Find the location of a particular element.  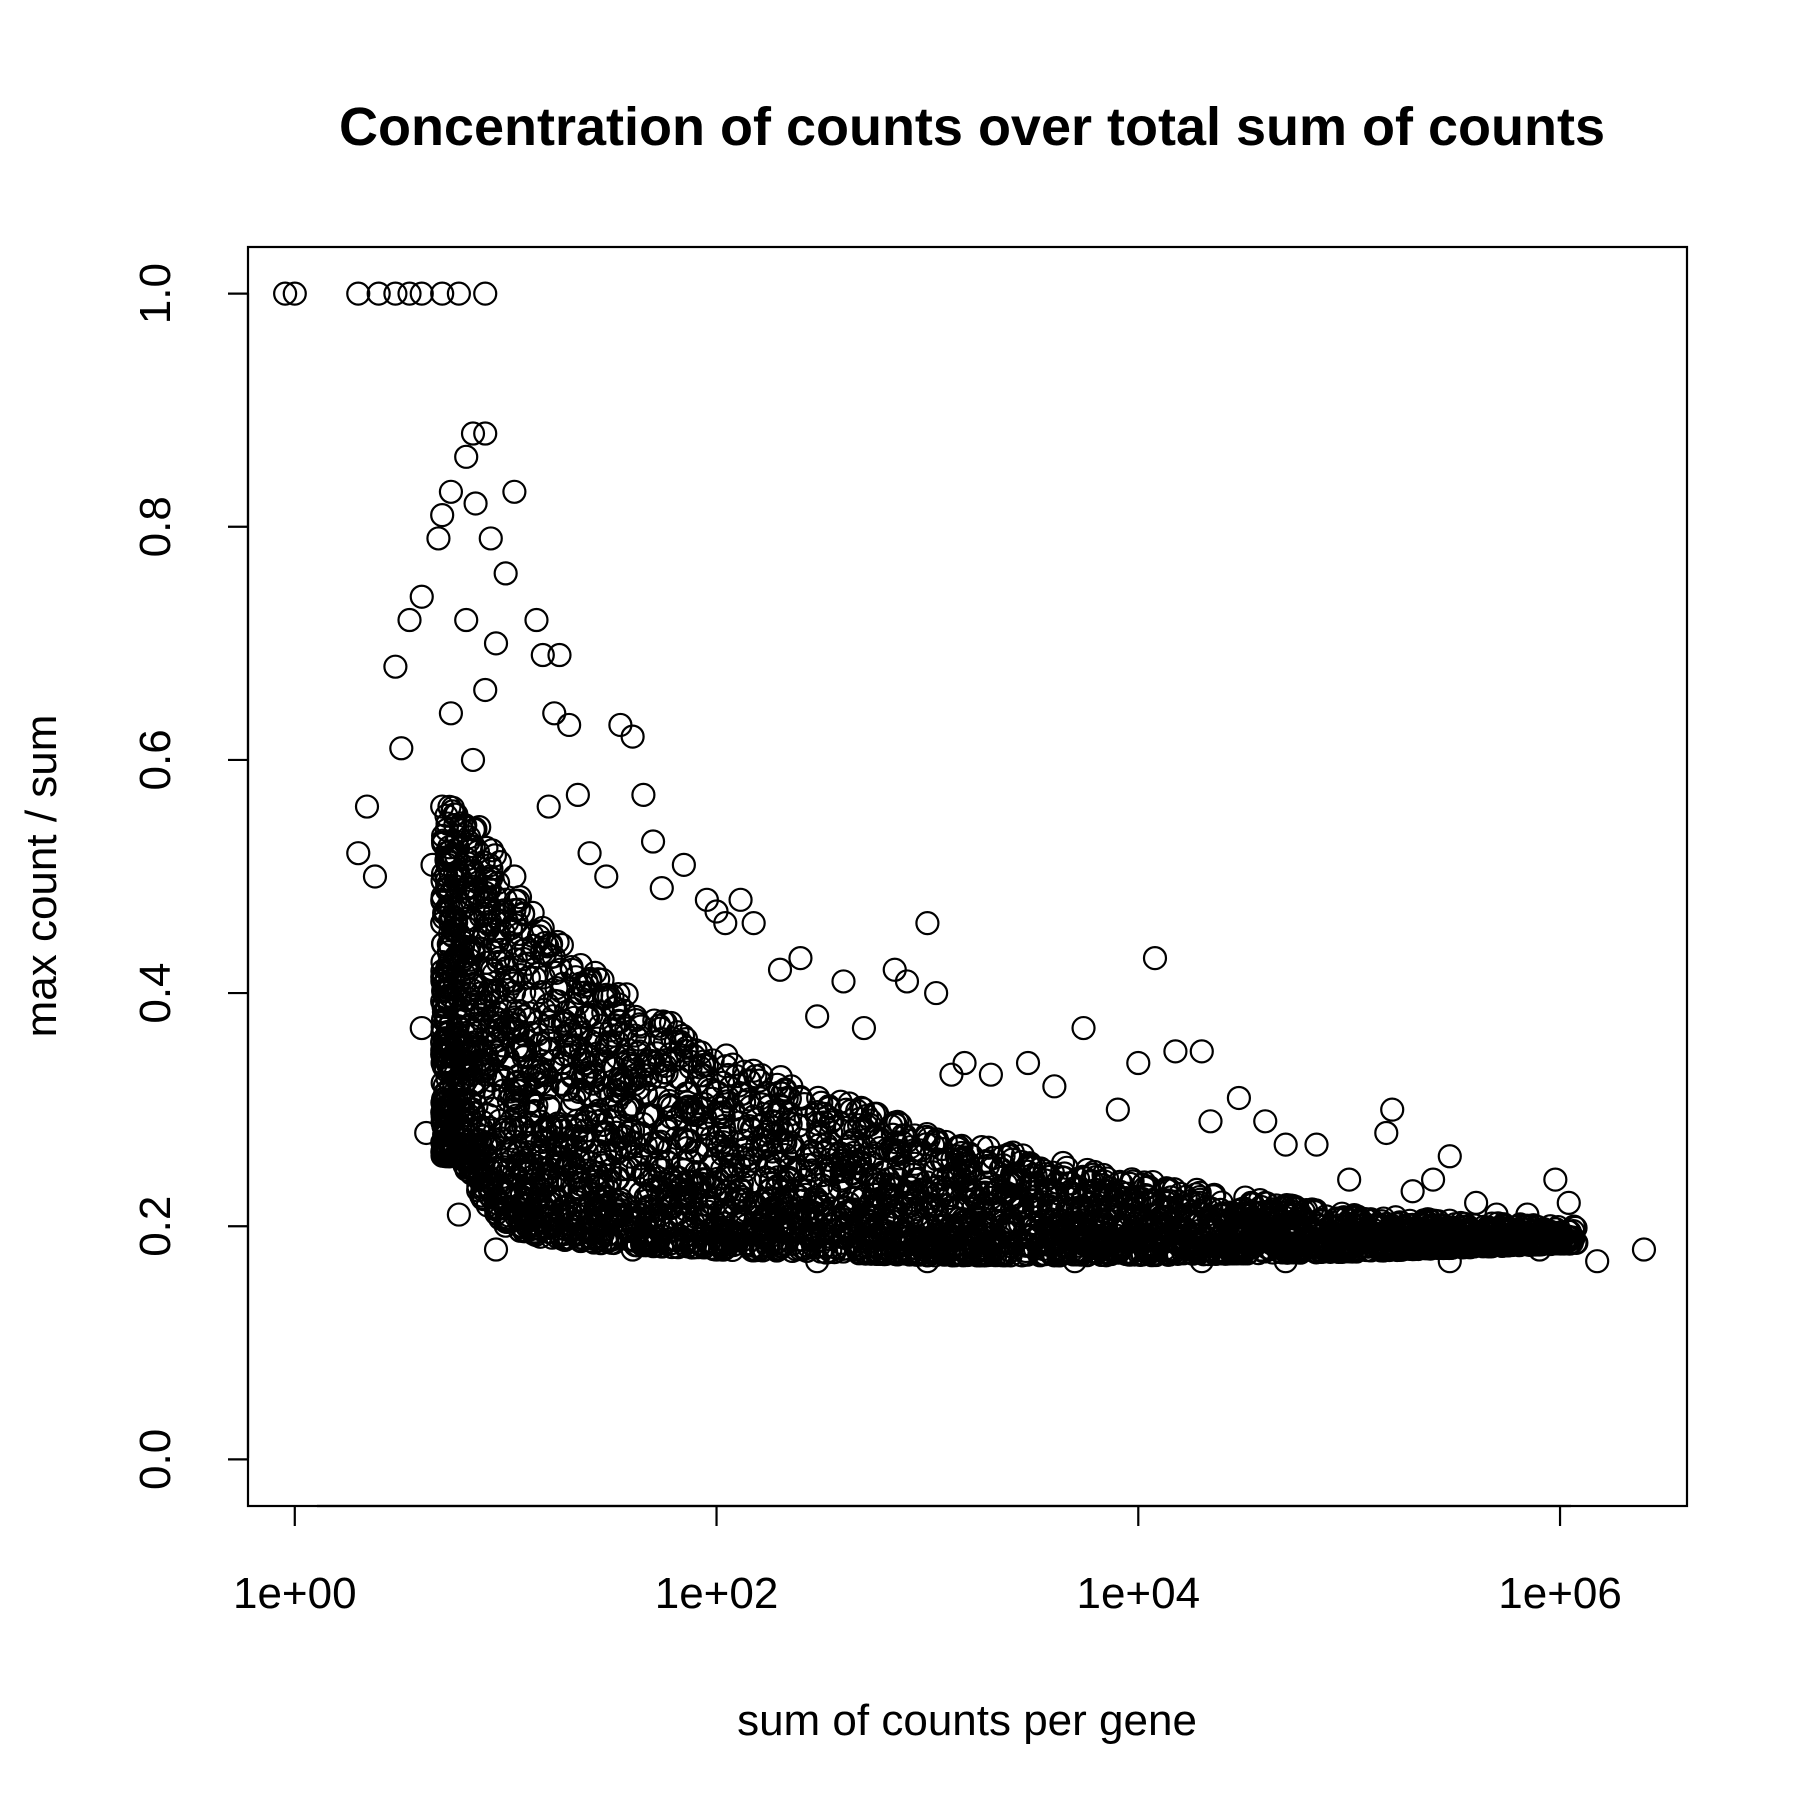

y-tick-label: 0.4 is located at coordinates (155, 992).